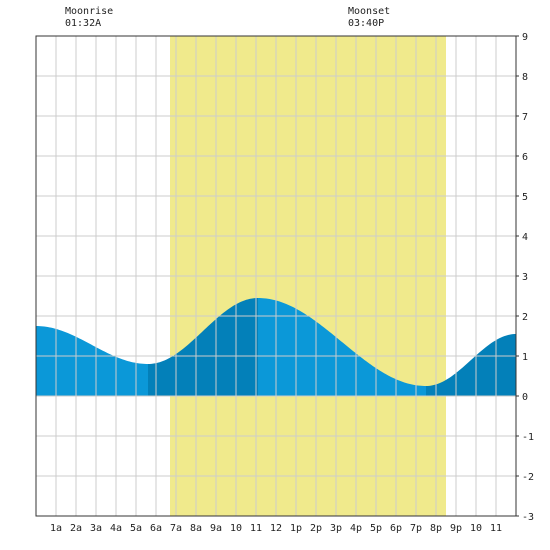  Describe the element at coordinates (525, 237) in the screenshot. I see `y-tick-label: 4` at that location.